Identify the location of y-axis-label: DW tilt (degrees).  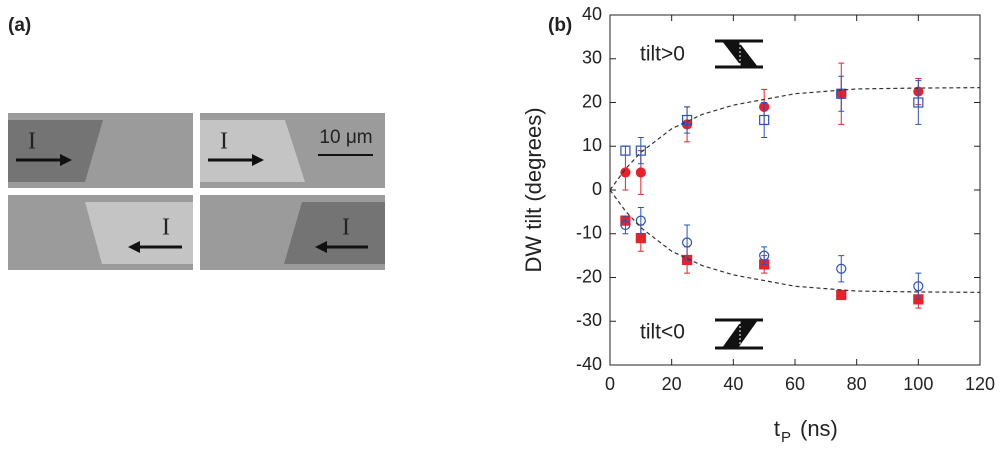
(533, 189).